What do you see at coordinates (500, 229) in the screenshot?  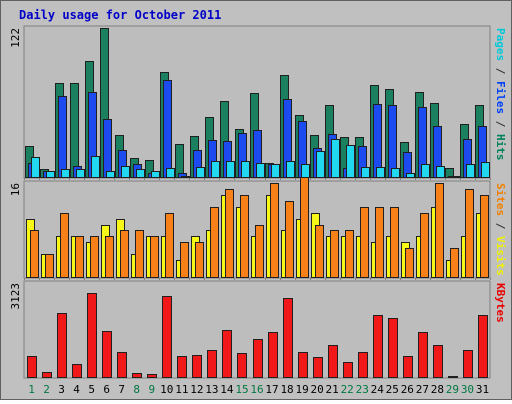 I see `panel-visits-legend: Sites / Visits` at bounding box center [500, 229].